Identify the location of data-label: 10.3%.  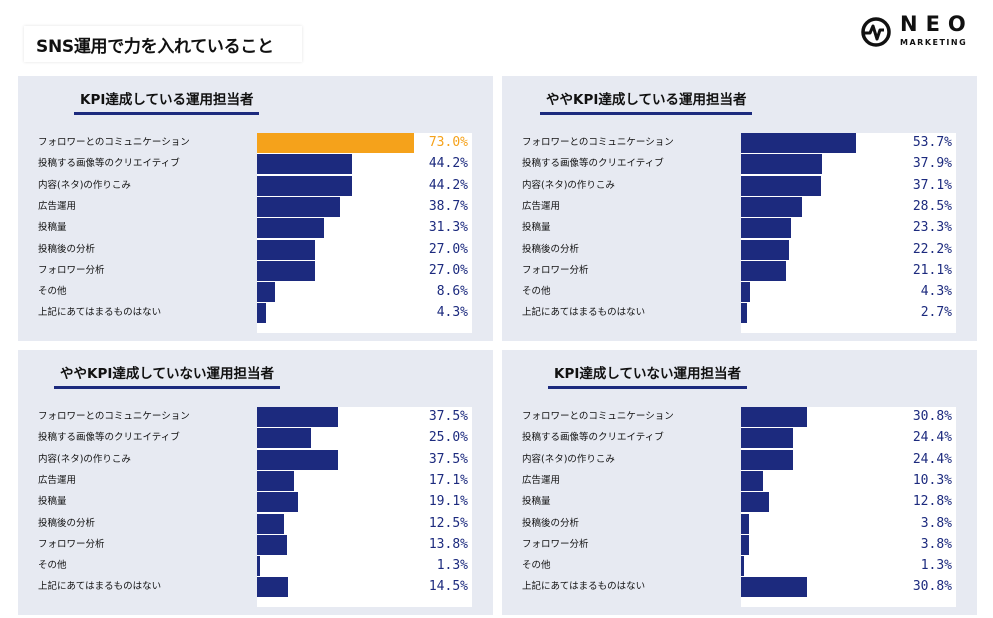
(932, 480).